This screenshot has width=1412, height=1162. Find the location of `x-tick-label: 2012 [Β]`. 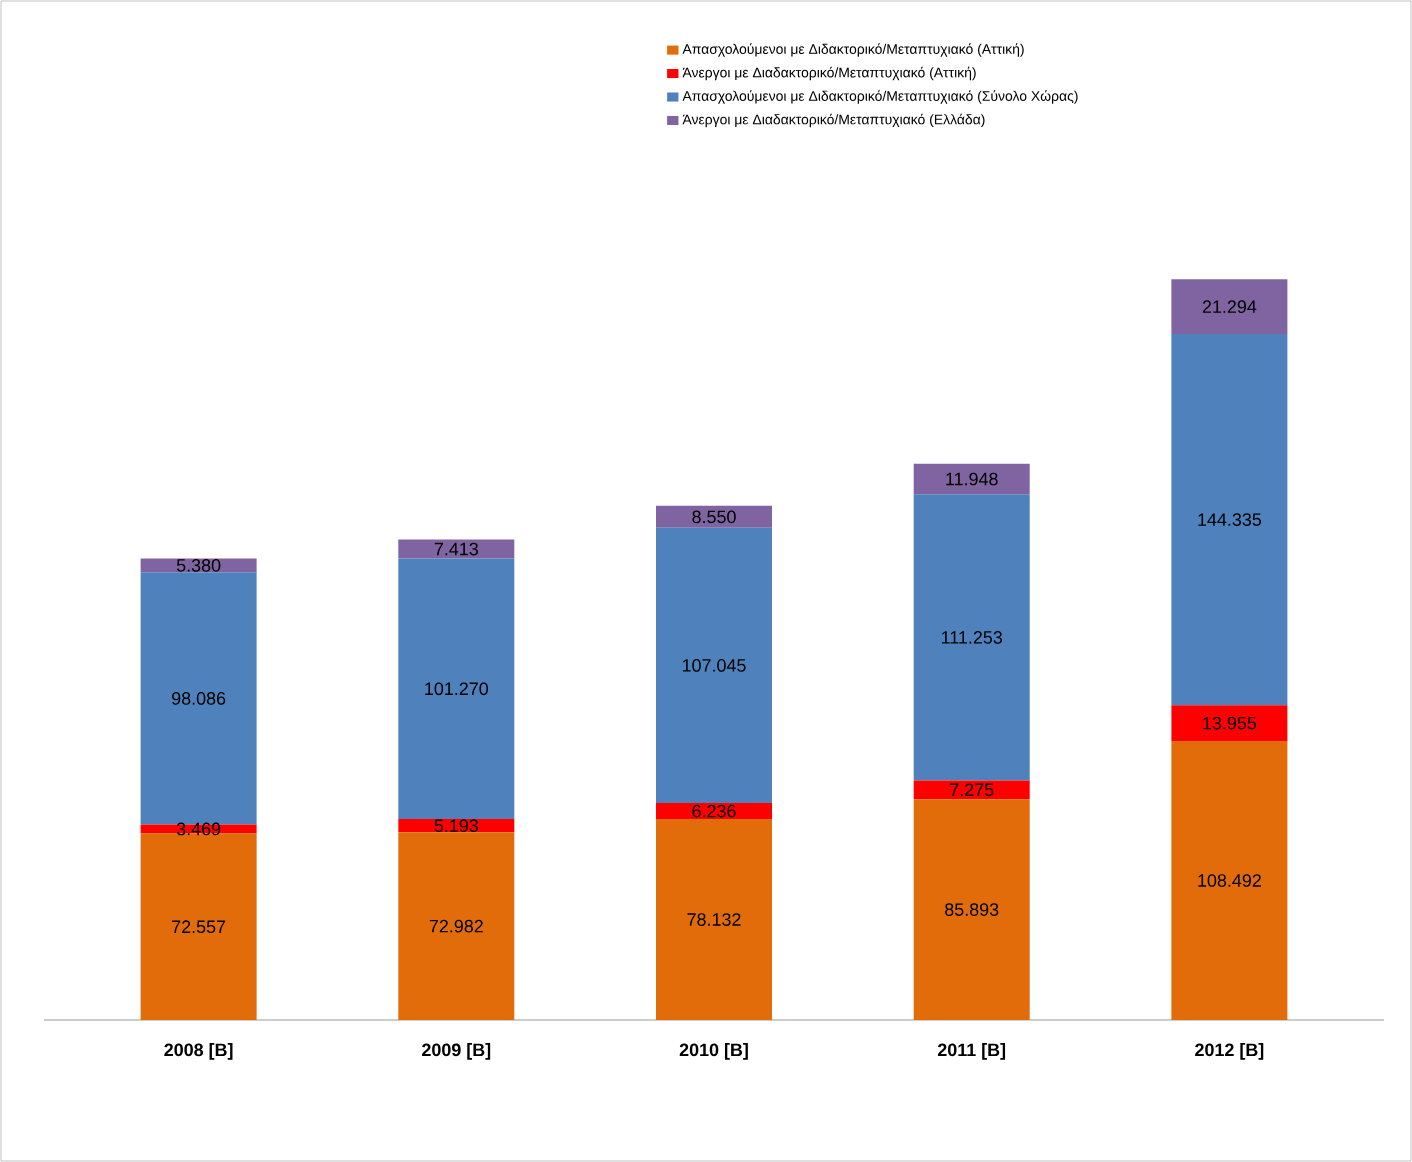

x-tick-label: 2012 [Β] is located at coordinates (1229, 1051).